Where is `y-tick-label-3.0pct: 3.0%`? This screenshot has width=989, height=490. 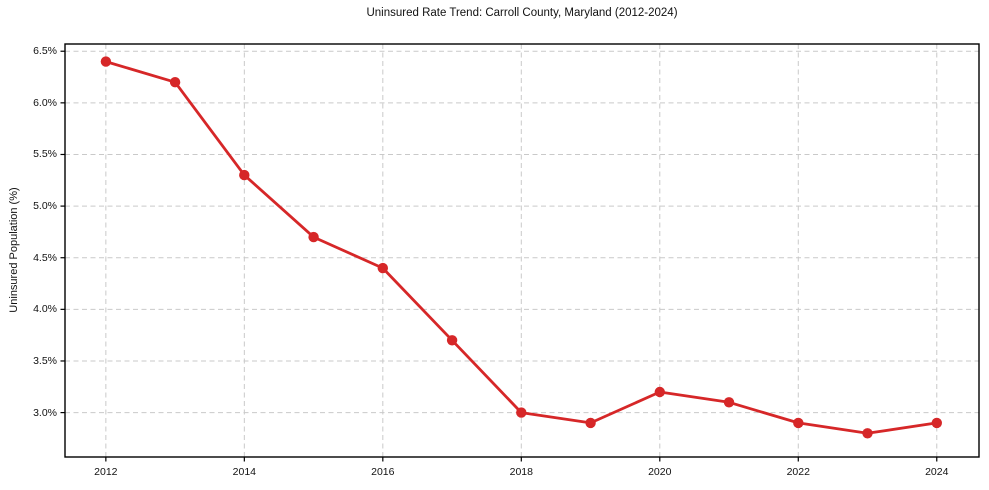
y-tick-label-3.0pct: 3.0% is located at coordinates (45, 412).